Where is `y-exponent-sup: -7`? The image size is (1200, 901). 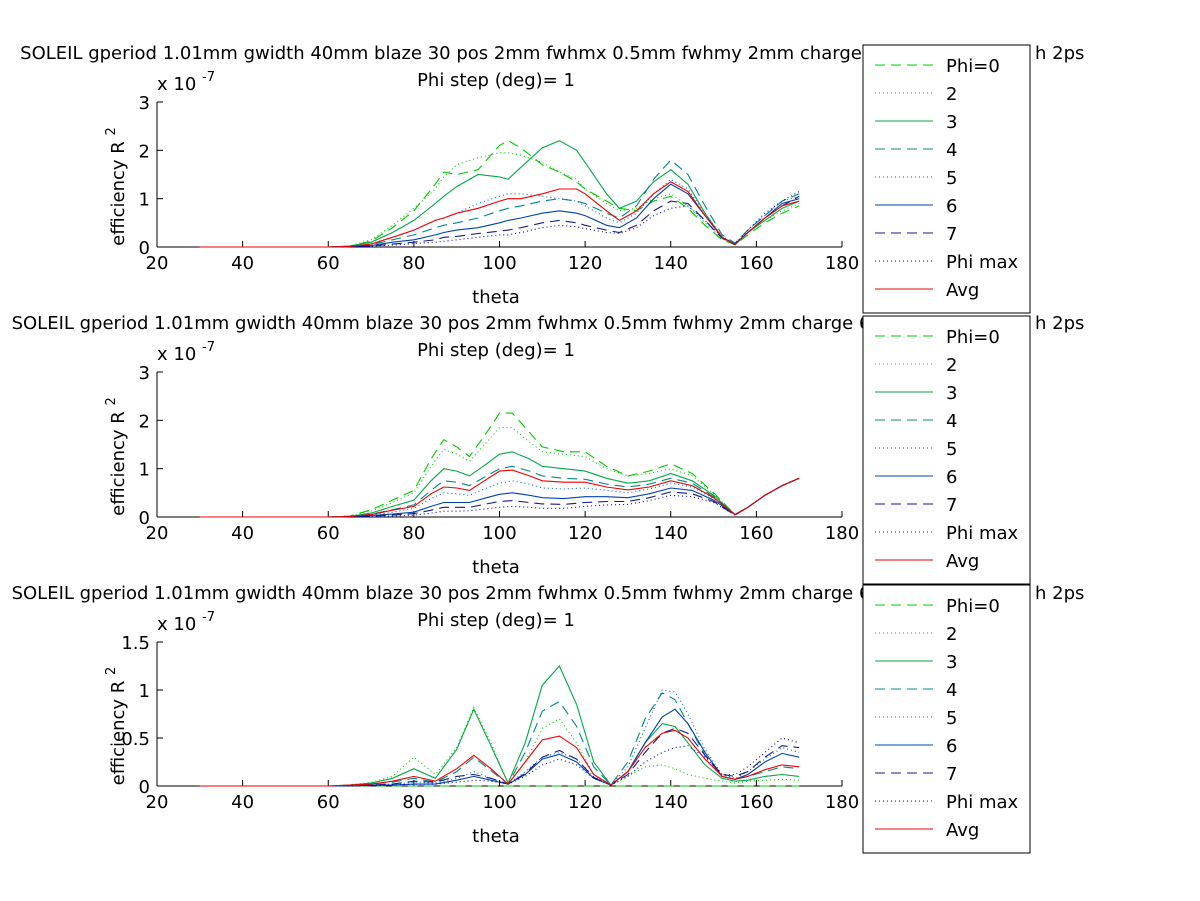 y-exponent-sup: -7 is located at coordinates (208, 617).